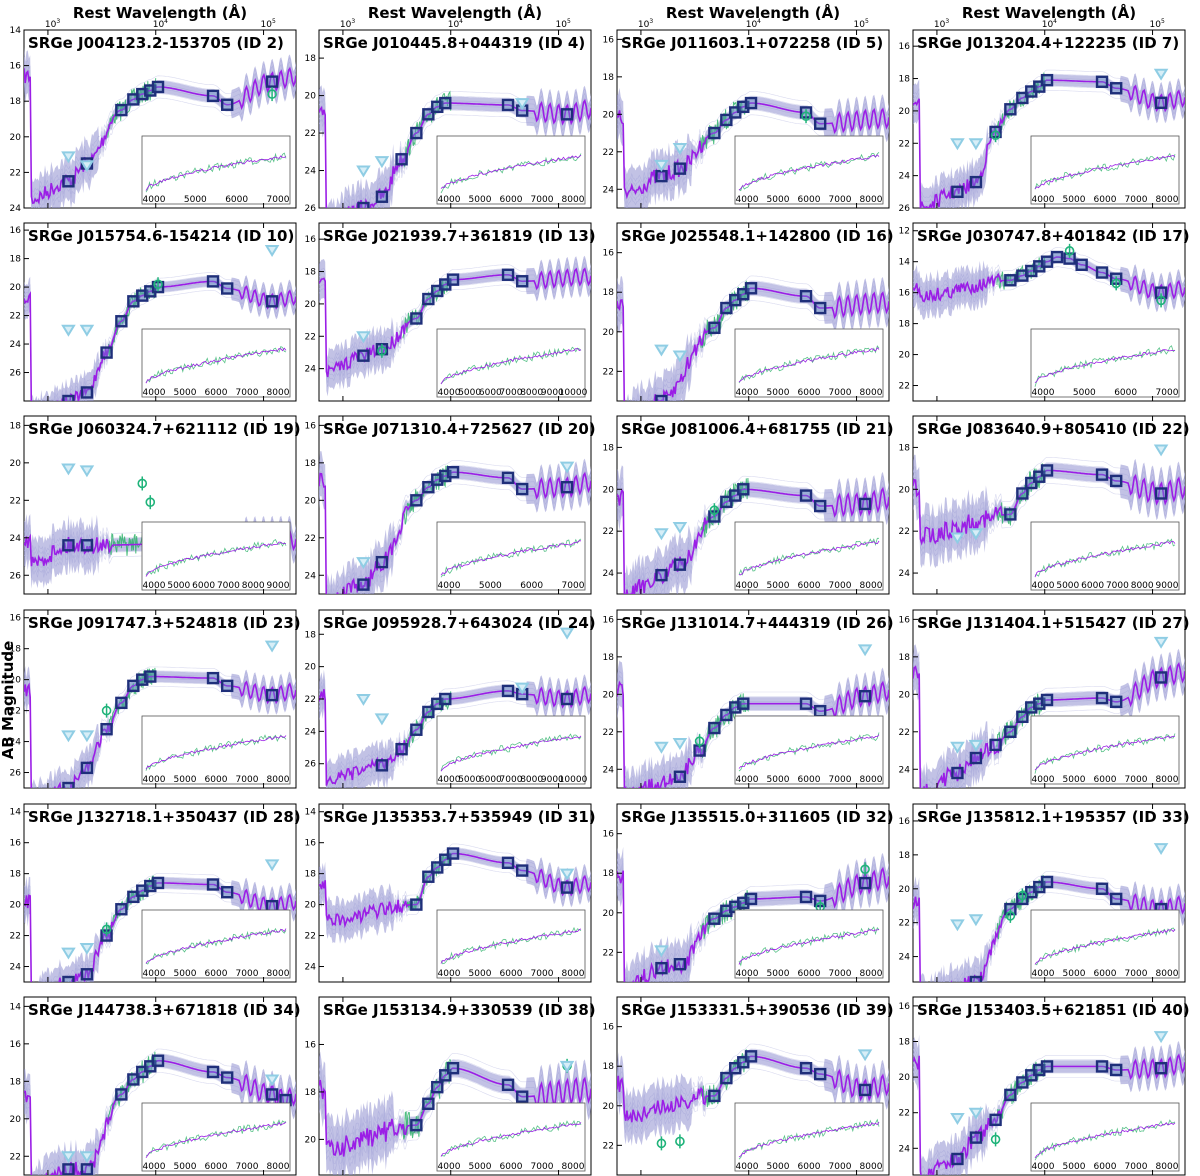  What do you see at coordinates (216, 946) in the screenshot?
I see `inset-spectrum` at bounding box center [216, 946].